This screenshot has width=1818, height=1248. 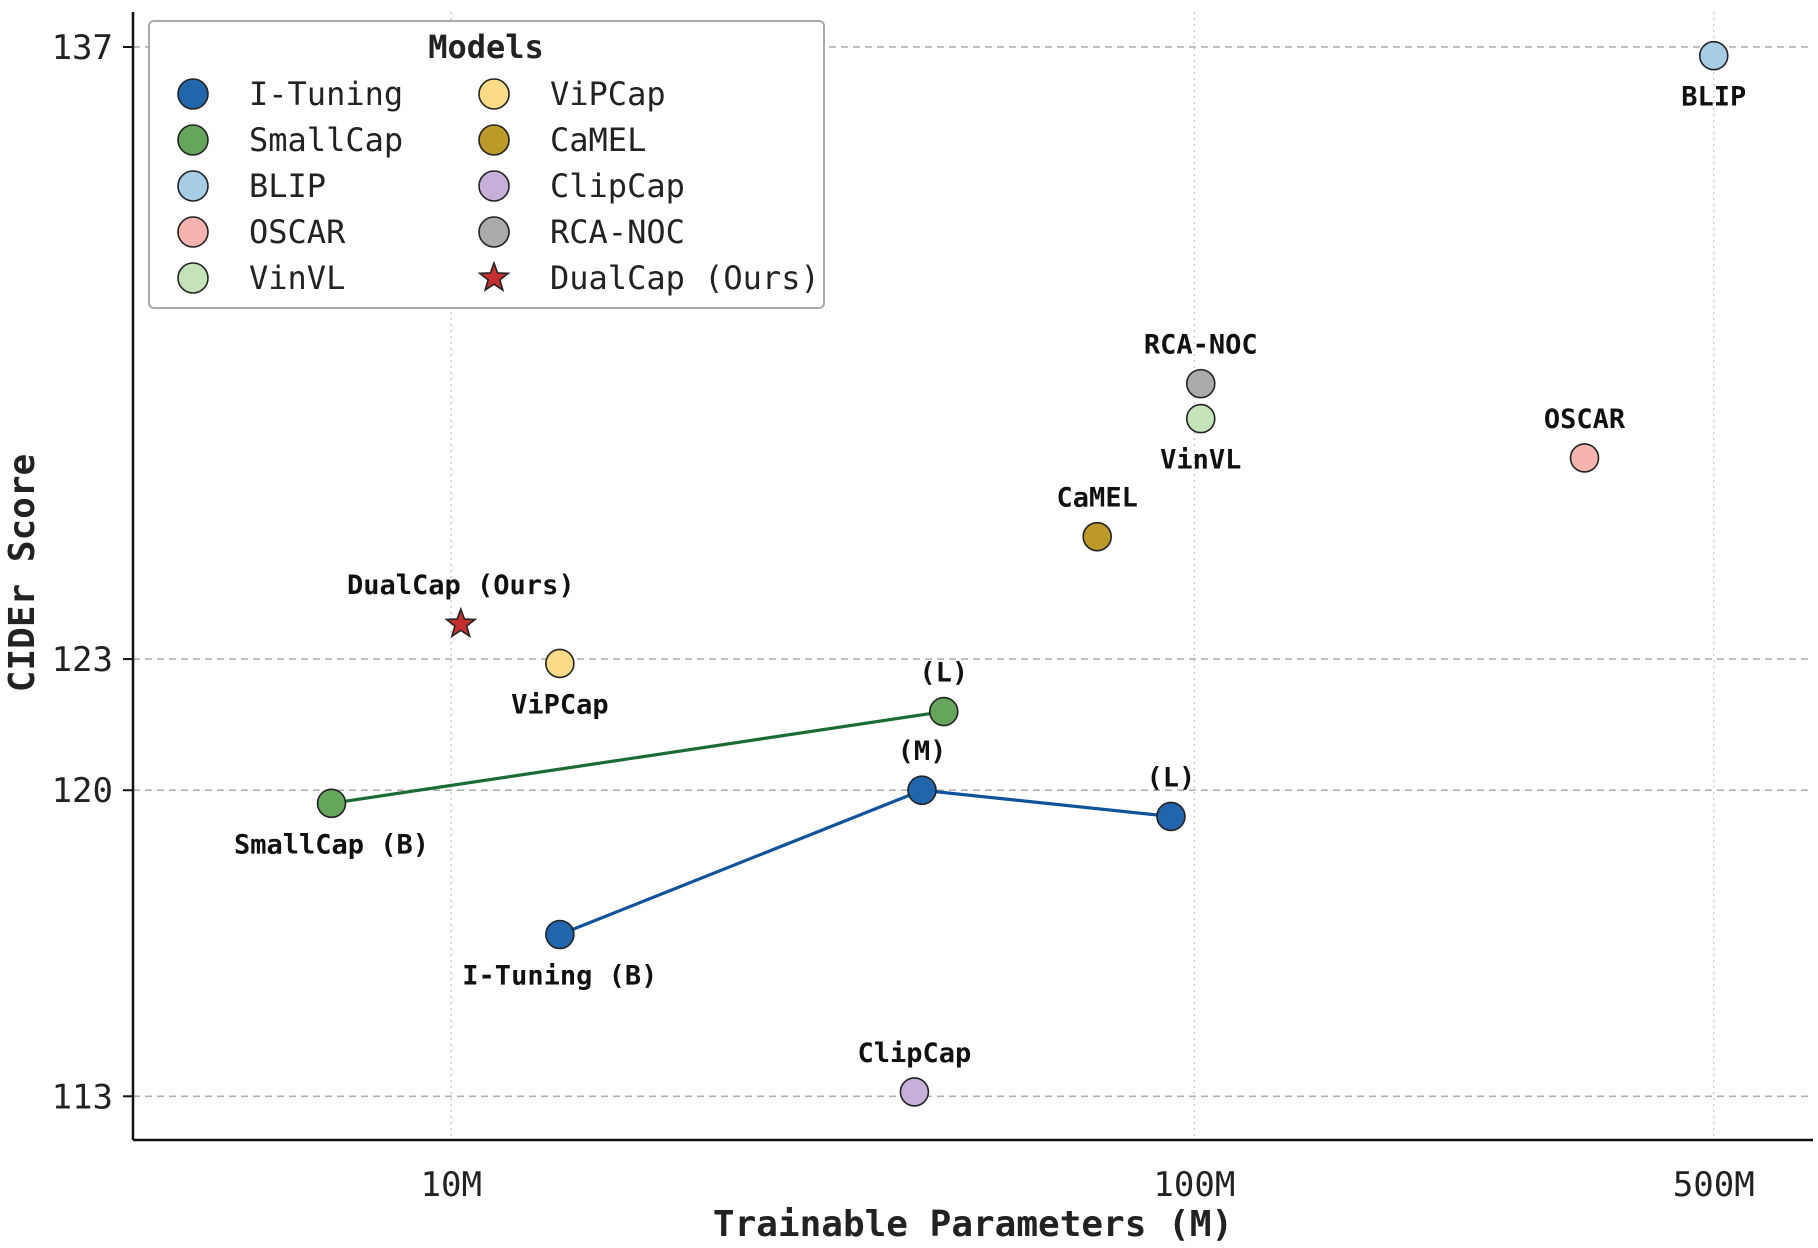 What do you see at coordinates (494, 186) in the screenshot?
I see `legend-marker-clipcap` at bounding box center [494, 186].